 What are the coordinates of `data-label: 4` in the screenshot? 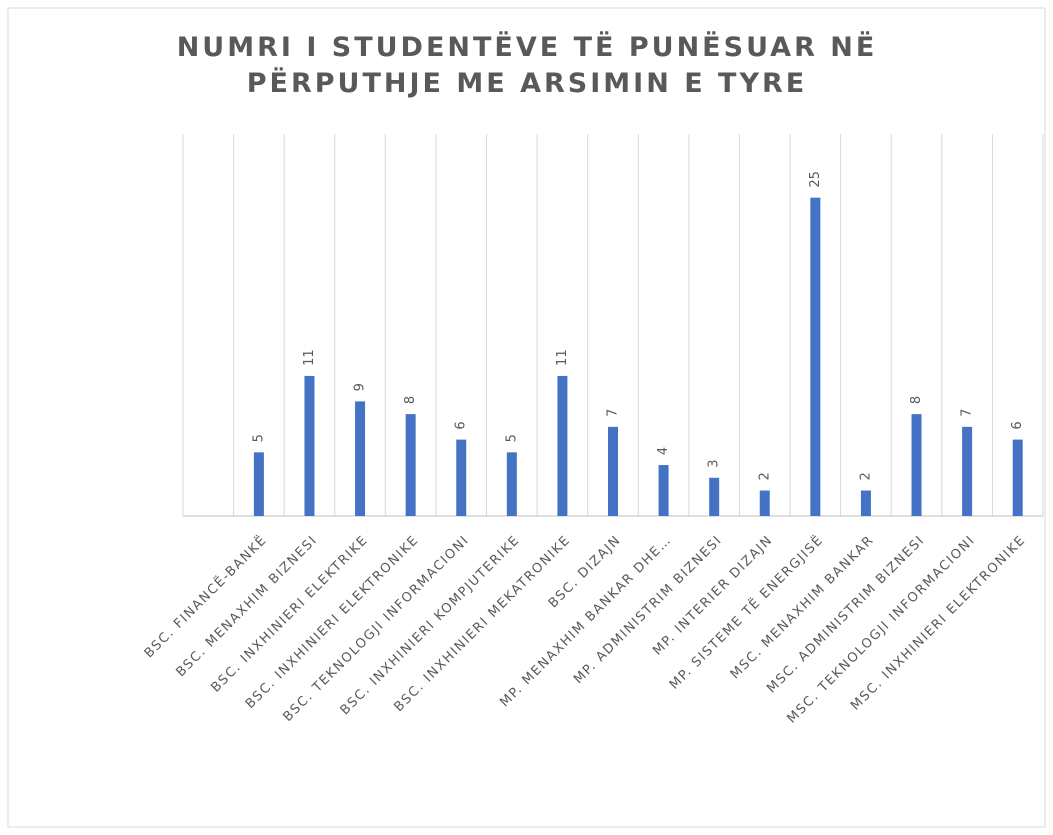 It's located at (663, 451).